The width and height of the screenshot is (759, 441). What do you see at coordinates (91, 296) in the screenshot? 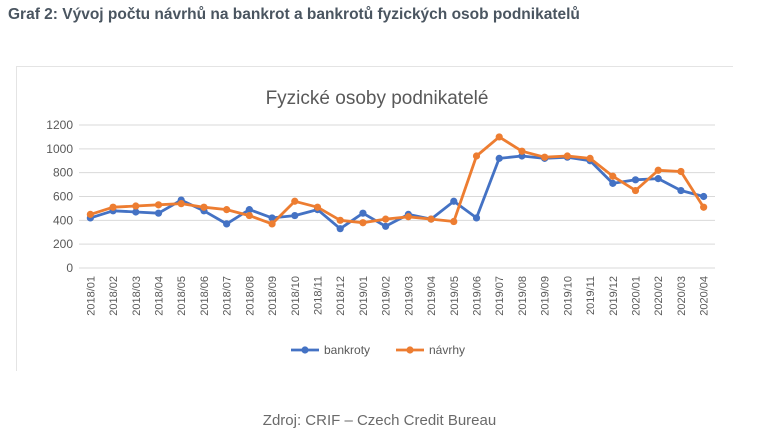
I see `x-tick-label: 2018/01` at bounding box center [91, 296].